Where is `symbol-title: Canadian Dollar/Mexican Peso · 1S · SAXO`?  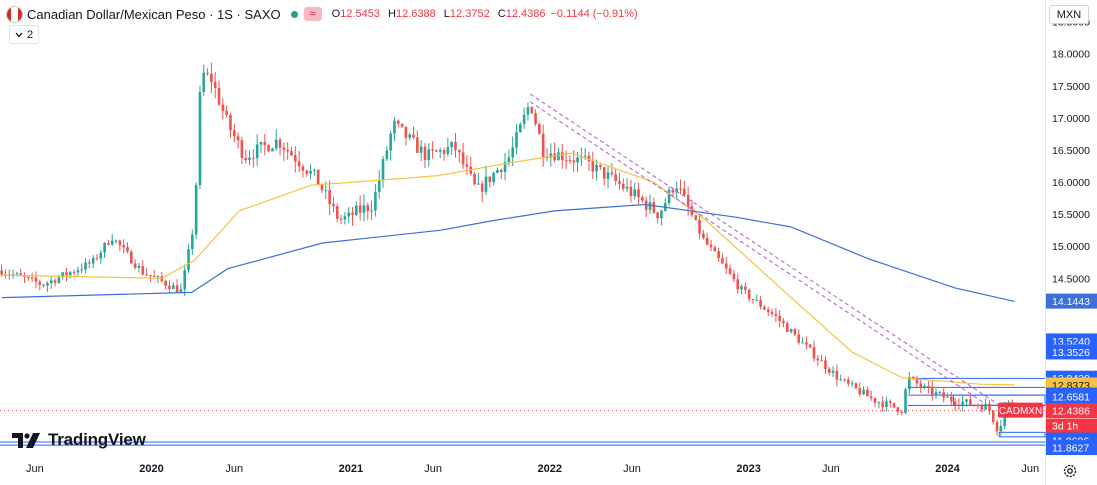 symbol-title: Canadian Dollar/Mexican Peso · 1S · SAXO is located at coordinates (154, 14).